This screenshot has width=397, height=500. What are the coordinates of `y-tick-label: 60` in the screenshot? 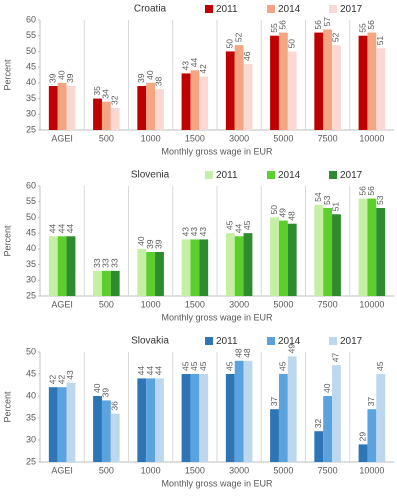 It's located at (31, 19).